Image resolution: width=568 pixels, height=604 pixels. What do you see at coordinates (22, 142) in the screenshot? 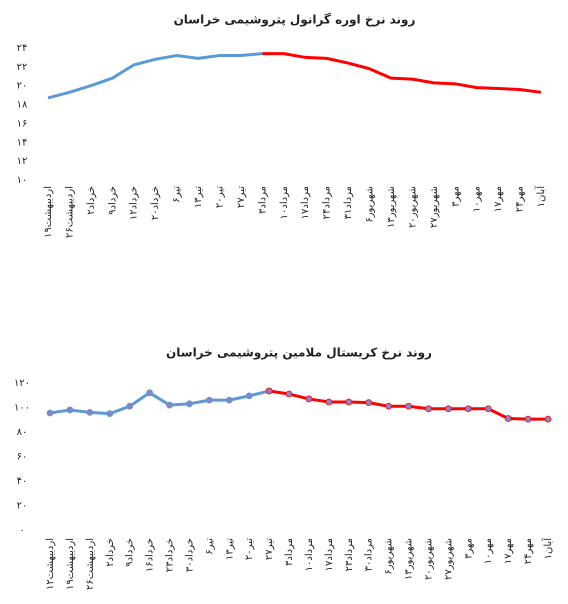
I see `y-tick-label: ۱۴` at bounding box center [22, 142].